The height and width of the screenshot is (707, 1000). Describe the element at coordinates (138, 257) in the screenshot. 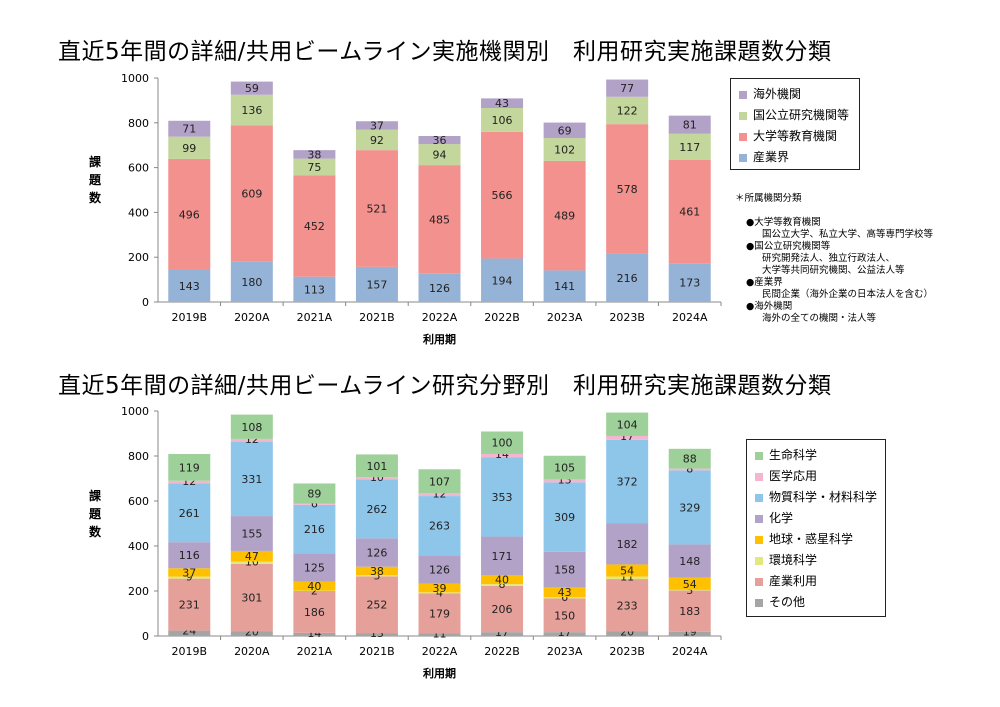

I see `y-tick-label: 200` at that location.